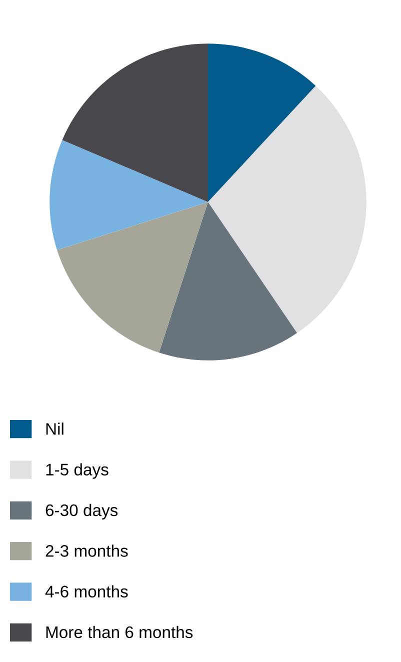 This screenshot has width=401, height=662. I want to click on legend-label: 4-6 months, so click(86, 591).